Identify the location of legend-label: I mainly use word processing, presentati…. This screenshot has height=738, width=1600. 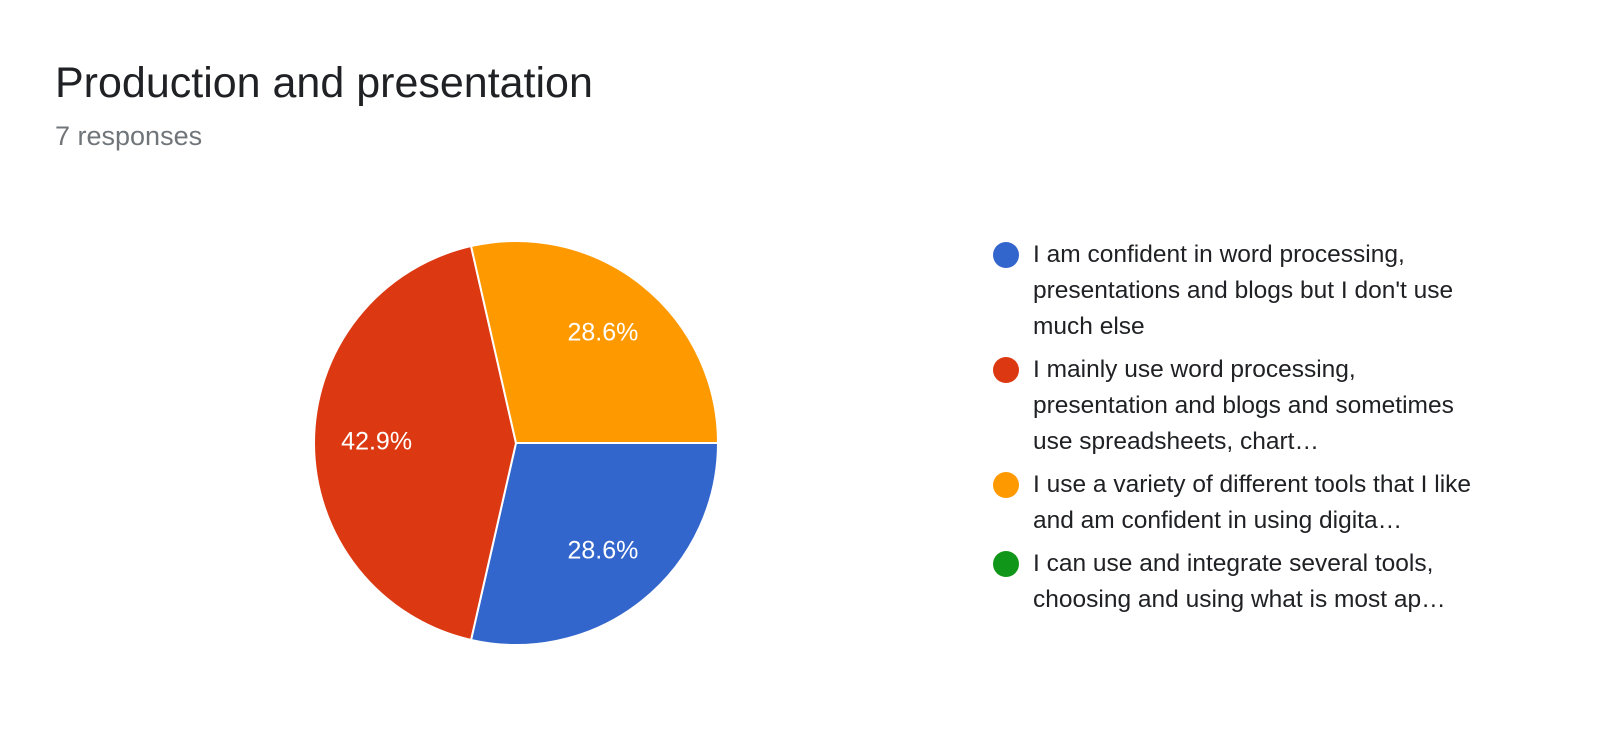
(1243, 405).